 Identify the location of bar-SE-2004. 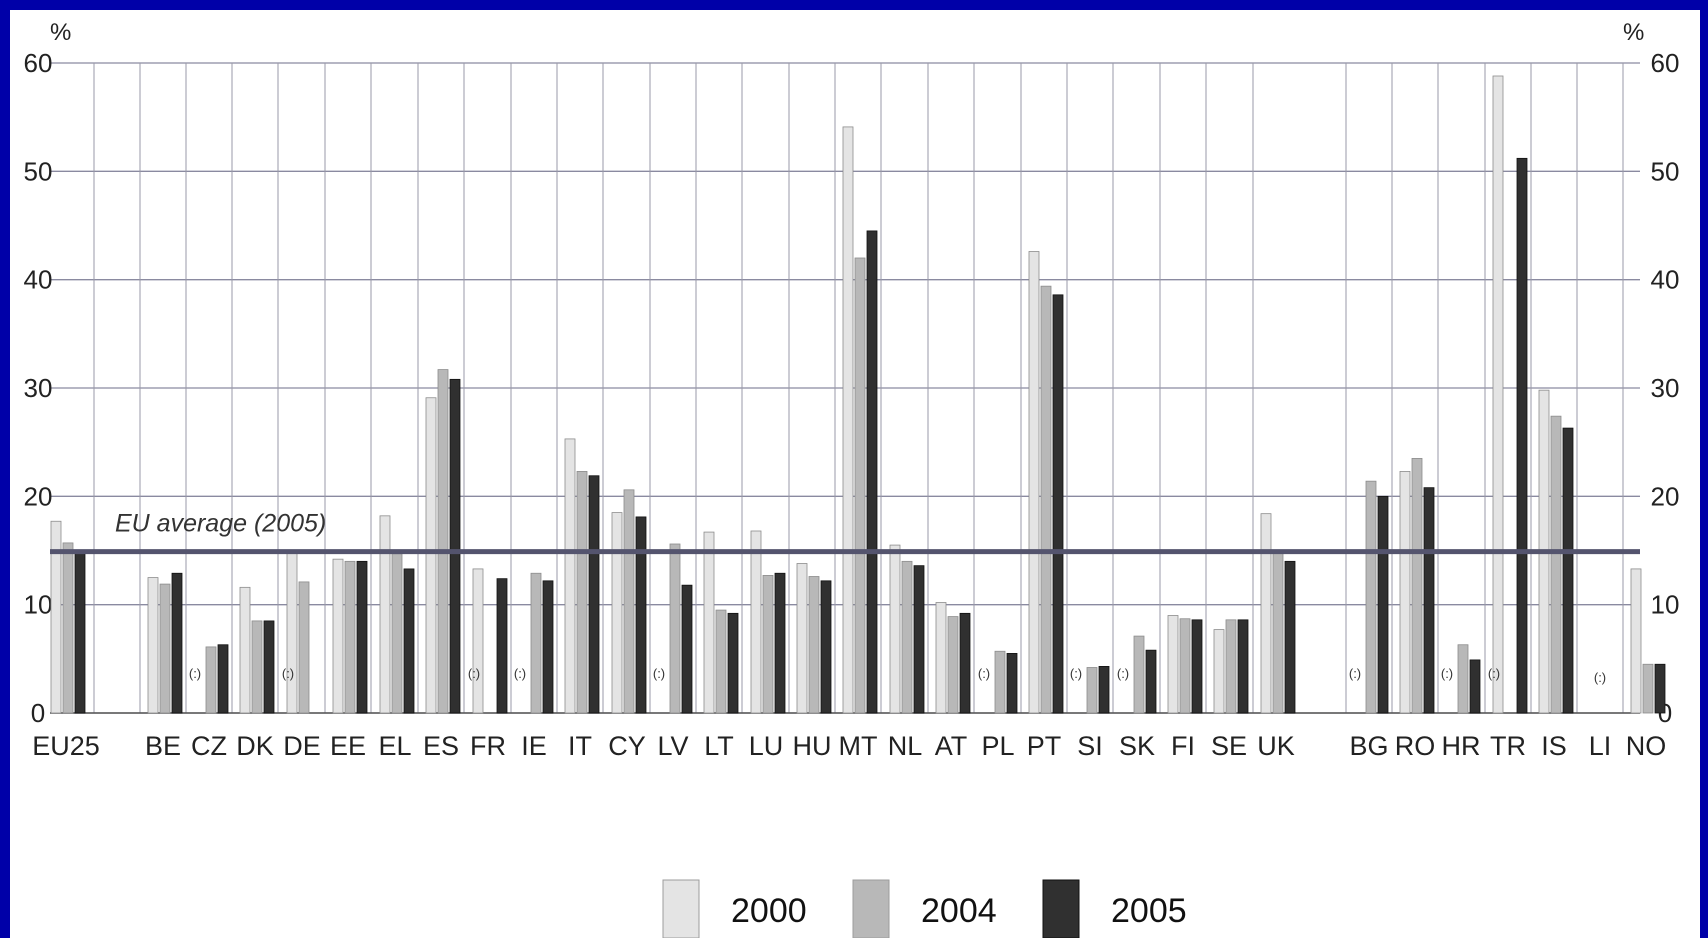
(1231, 666).